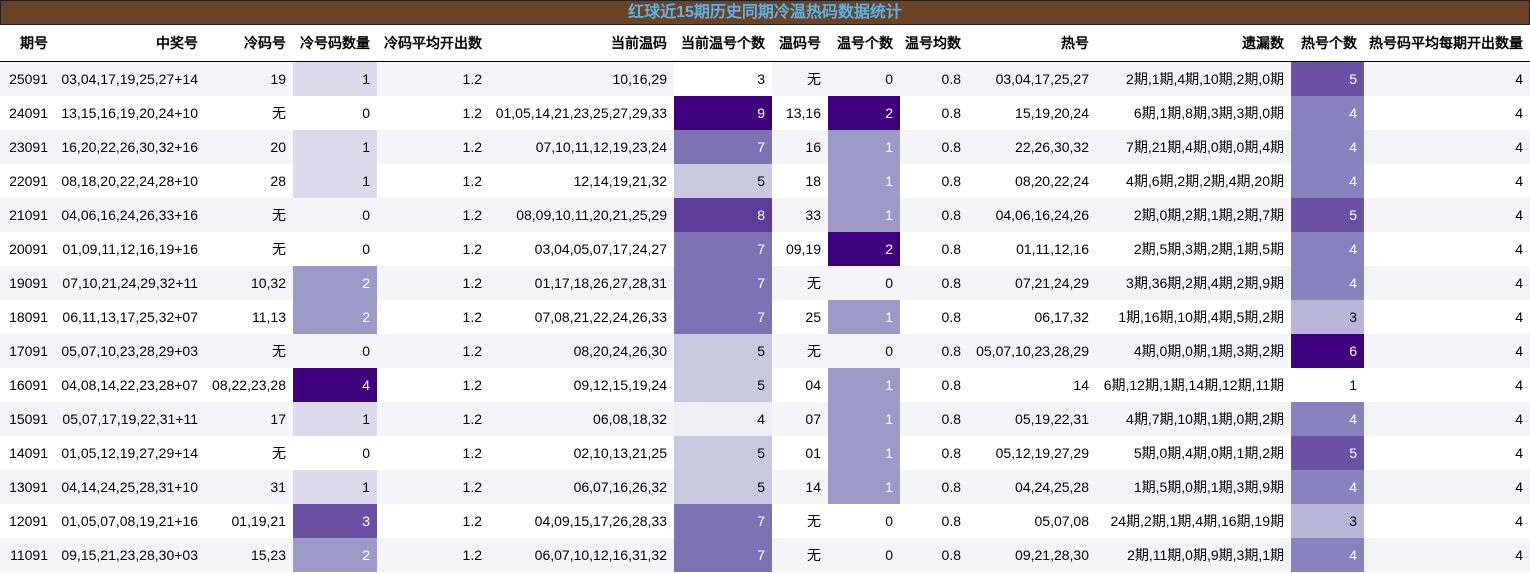 This screenshot has height=573, width=1530. What do you see at coordinates (27, 351) in the screenshot?
I see `cell-issue: 17091` at bounding box center [27, 351].